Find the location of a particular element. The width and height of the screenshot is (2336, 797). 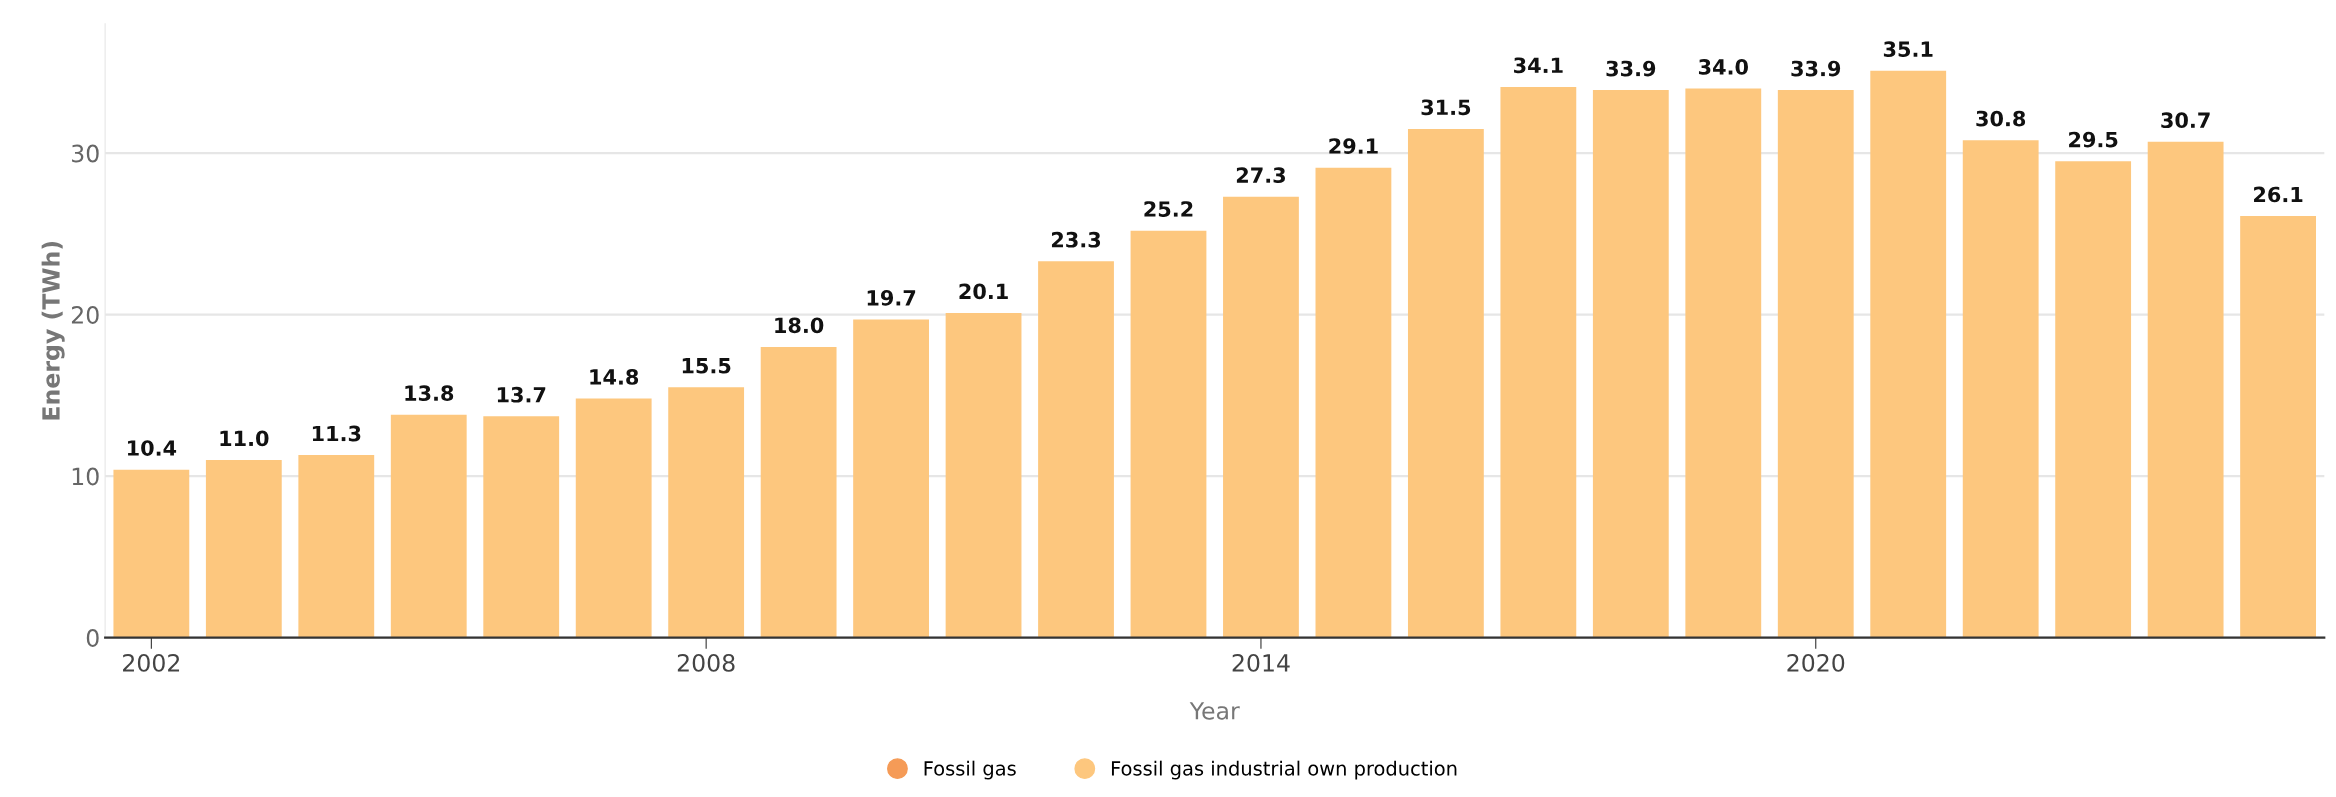

x-tick-label: 2008 is located at coordinates (706, 662).